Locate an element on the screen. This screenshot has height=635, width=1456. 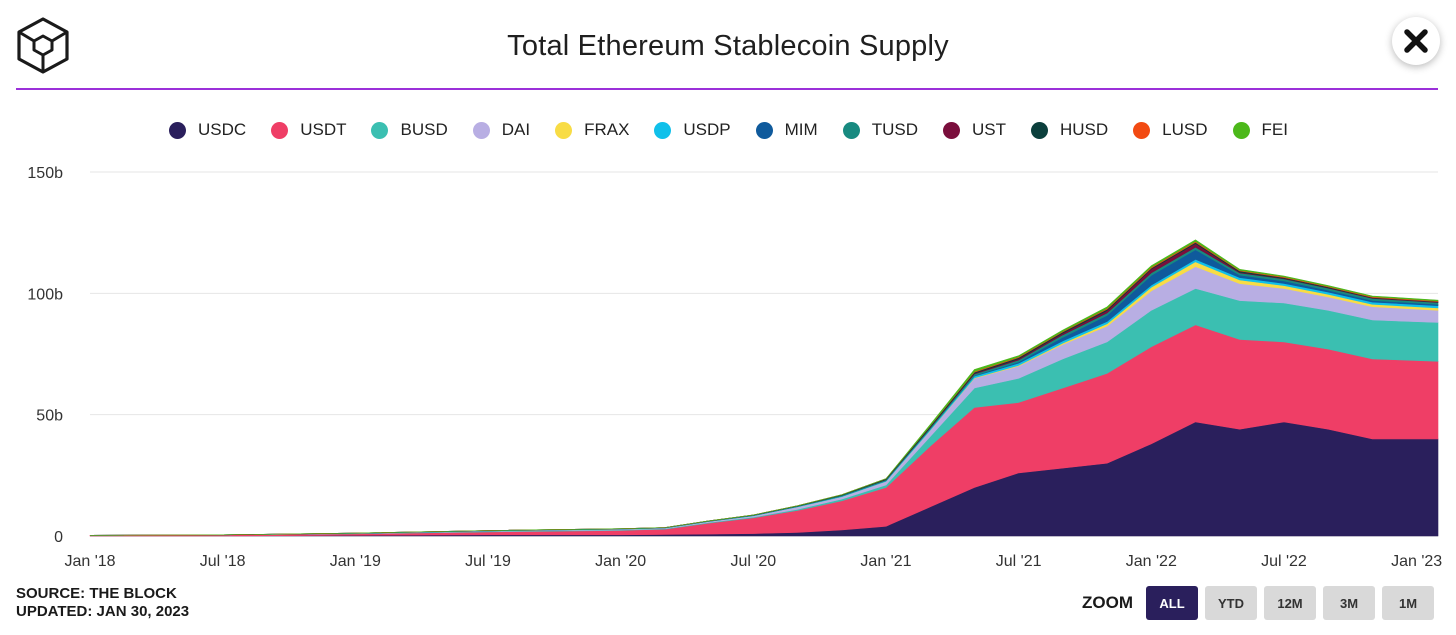
legend-label: DAI is located at coordinates (516, 129).